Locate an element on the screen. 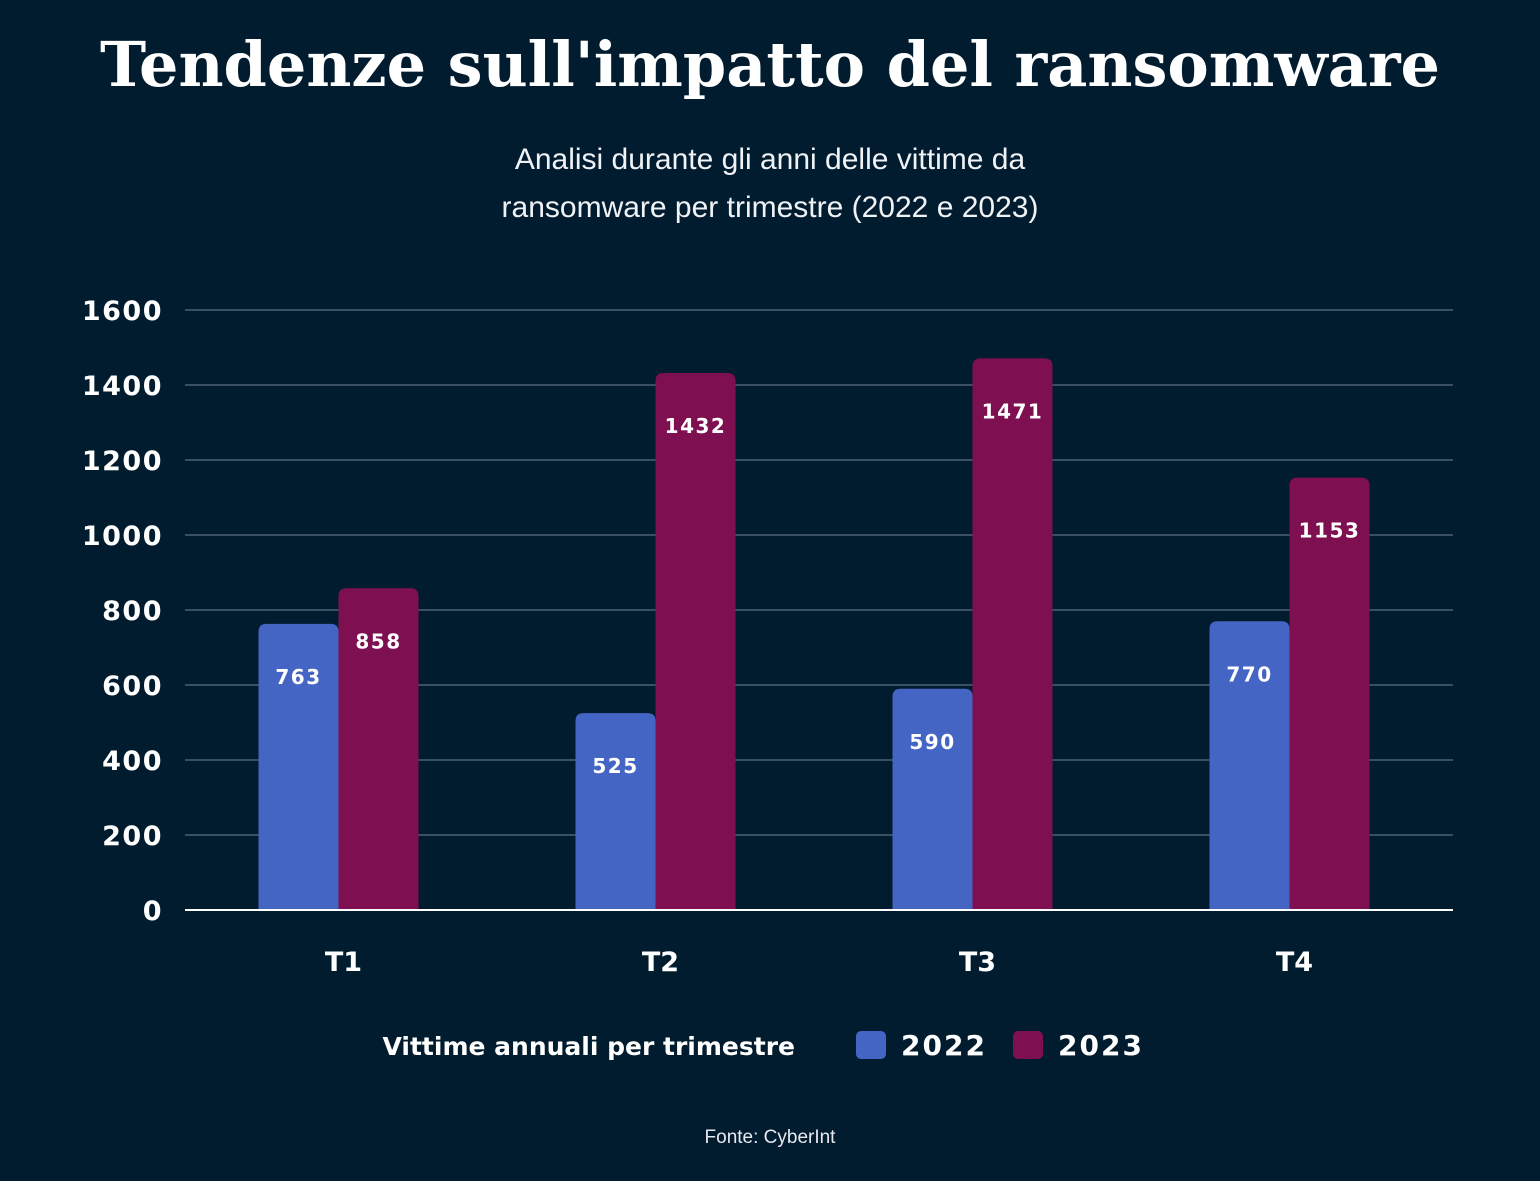  data-label: 1471 is located at coordinates (1013, 411).